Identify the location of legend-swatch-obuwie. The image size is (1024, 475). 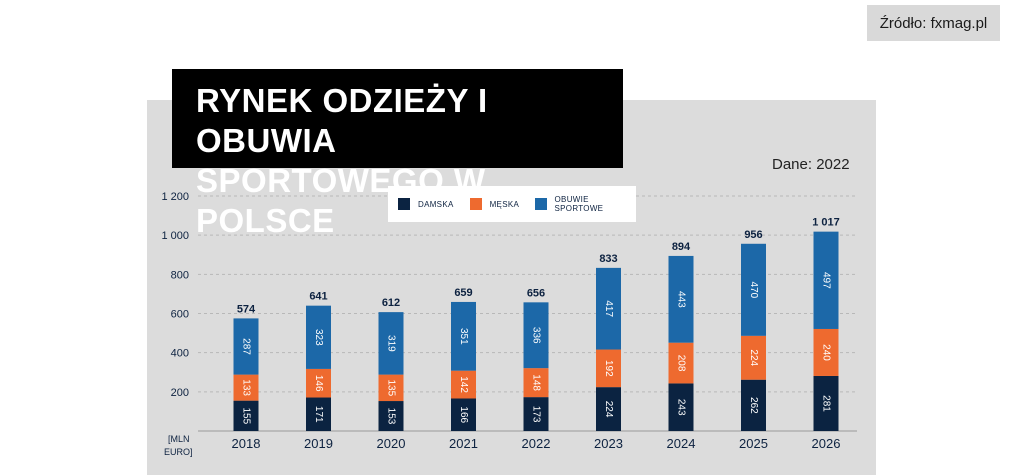
(541, 204).